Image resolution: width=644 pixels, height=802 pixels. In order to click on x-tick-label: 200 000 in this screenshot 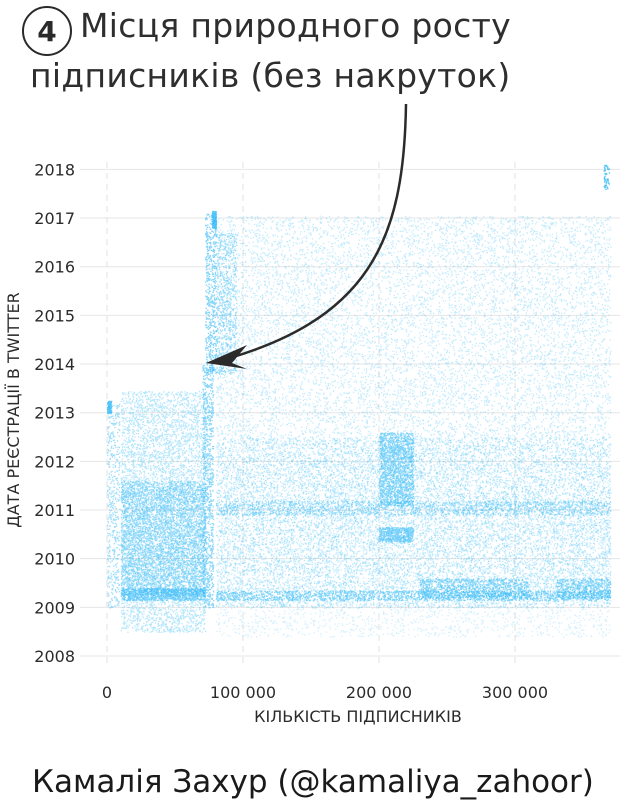, I will do `click(379, 692)`.